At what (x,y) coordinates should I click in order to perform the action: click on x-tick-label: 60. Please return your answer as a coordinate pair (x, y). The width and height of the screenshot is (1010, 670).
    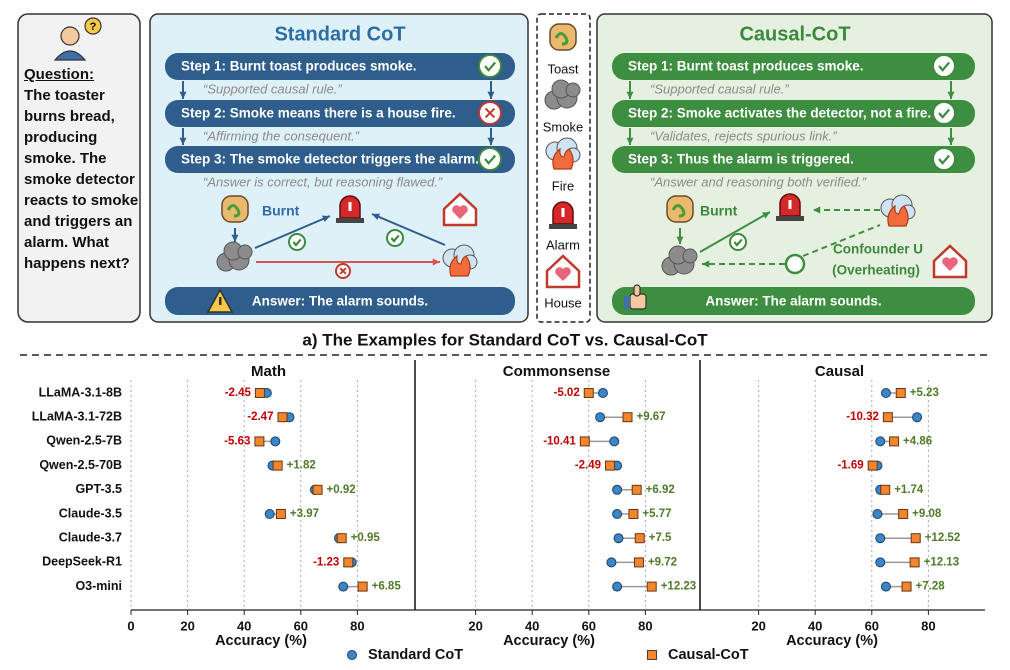
    Looking at the image, I should click on (301, 625).